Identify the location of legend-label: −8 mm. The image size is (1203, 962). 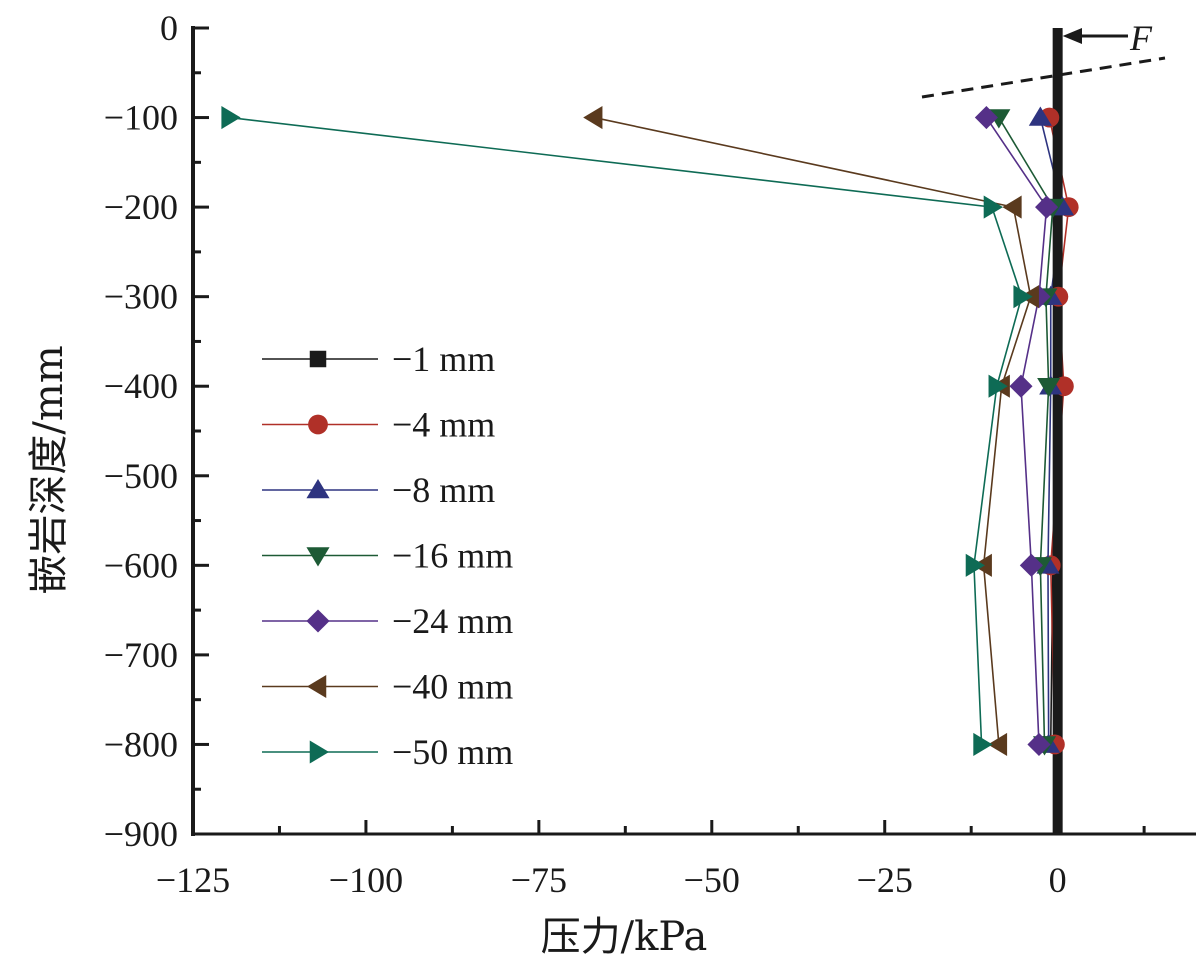
(443, 490).